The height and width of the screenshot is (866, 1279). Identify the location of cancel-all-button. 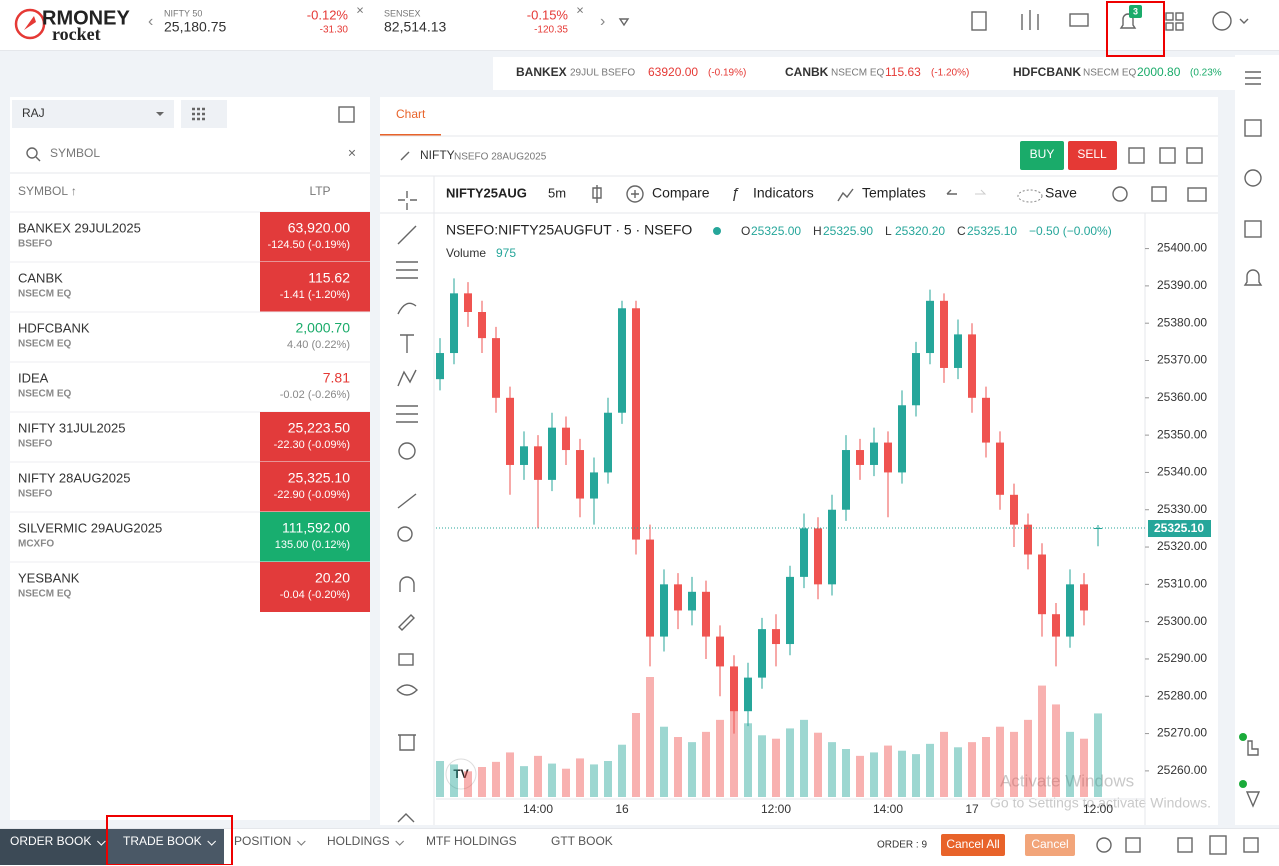
(973, 845).